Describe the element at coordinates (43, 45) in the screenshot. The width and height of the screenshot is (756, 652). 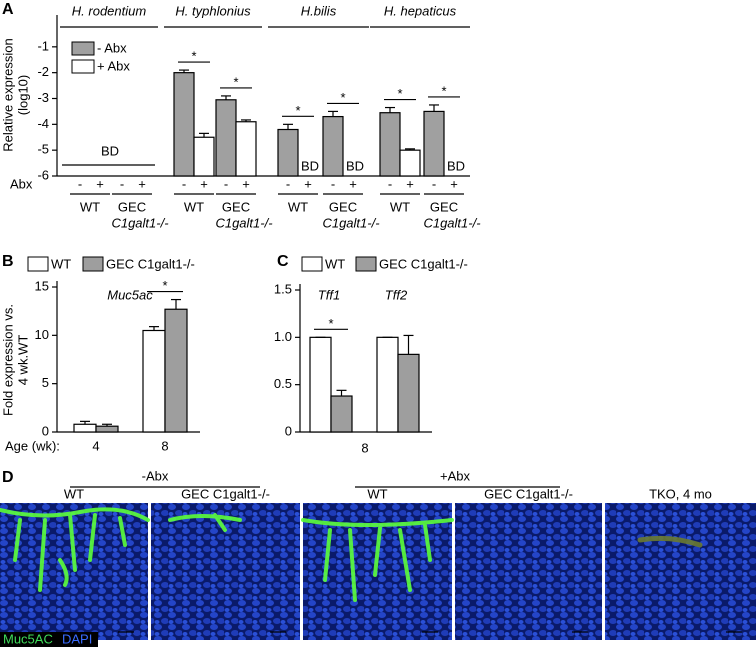
I see `y-tick-label: -1` at that location.